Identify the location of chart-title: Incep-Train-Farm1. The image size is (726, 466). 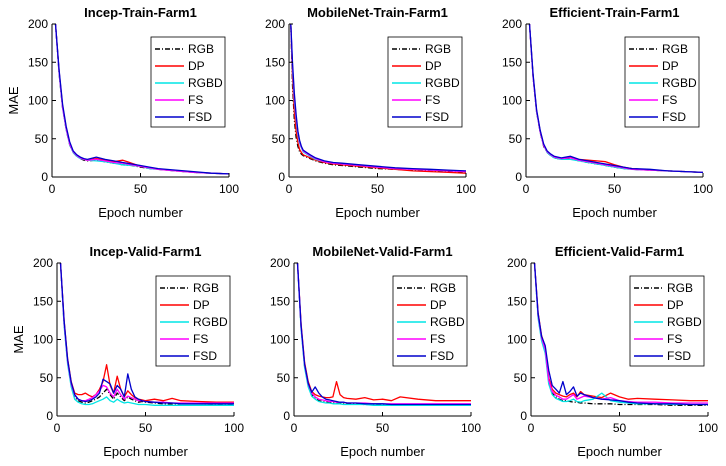
(140, 12).